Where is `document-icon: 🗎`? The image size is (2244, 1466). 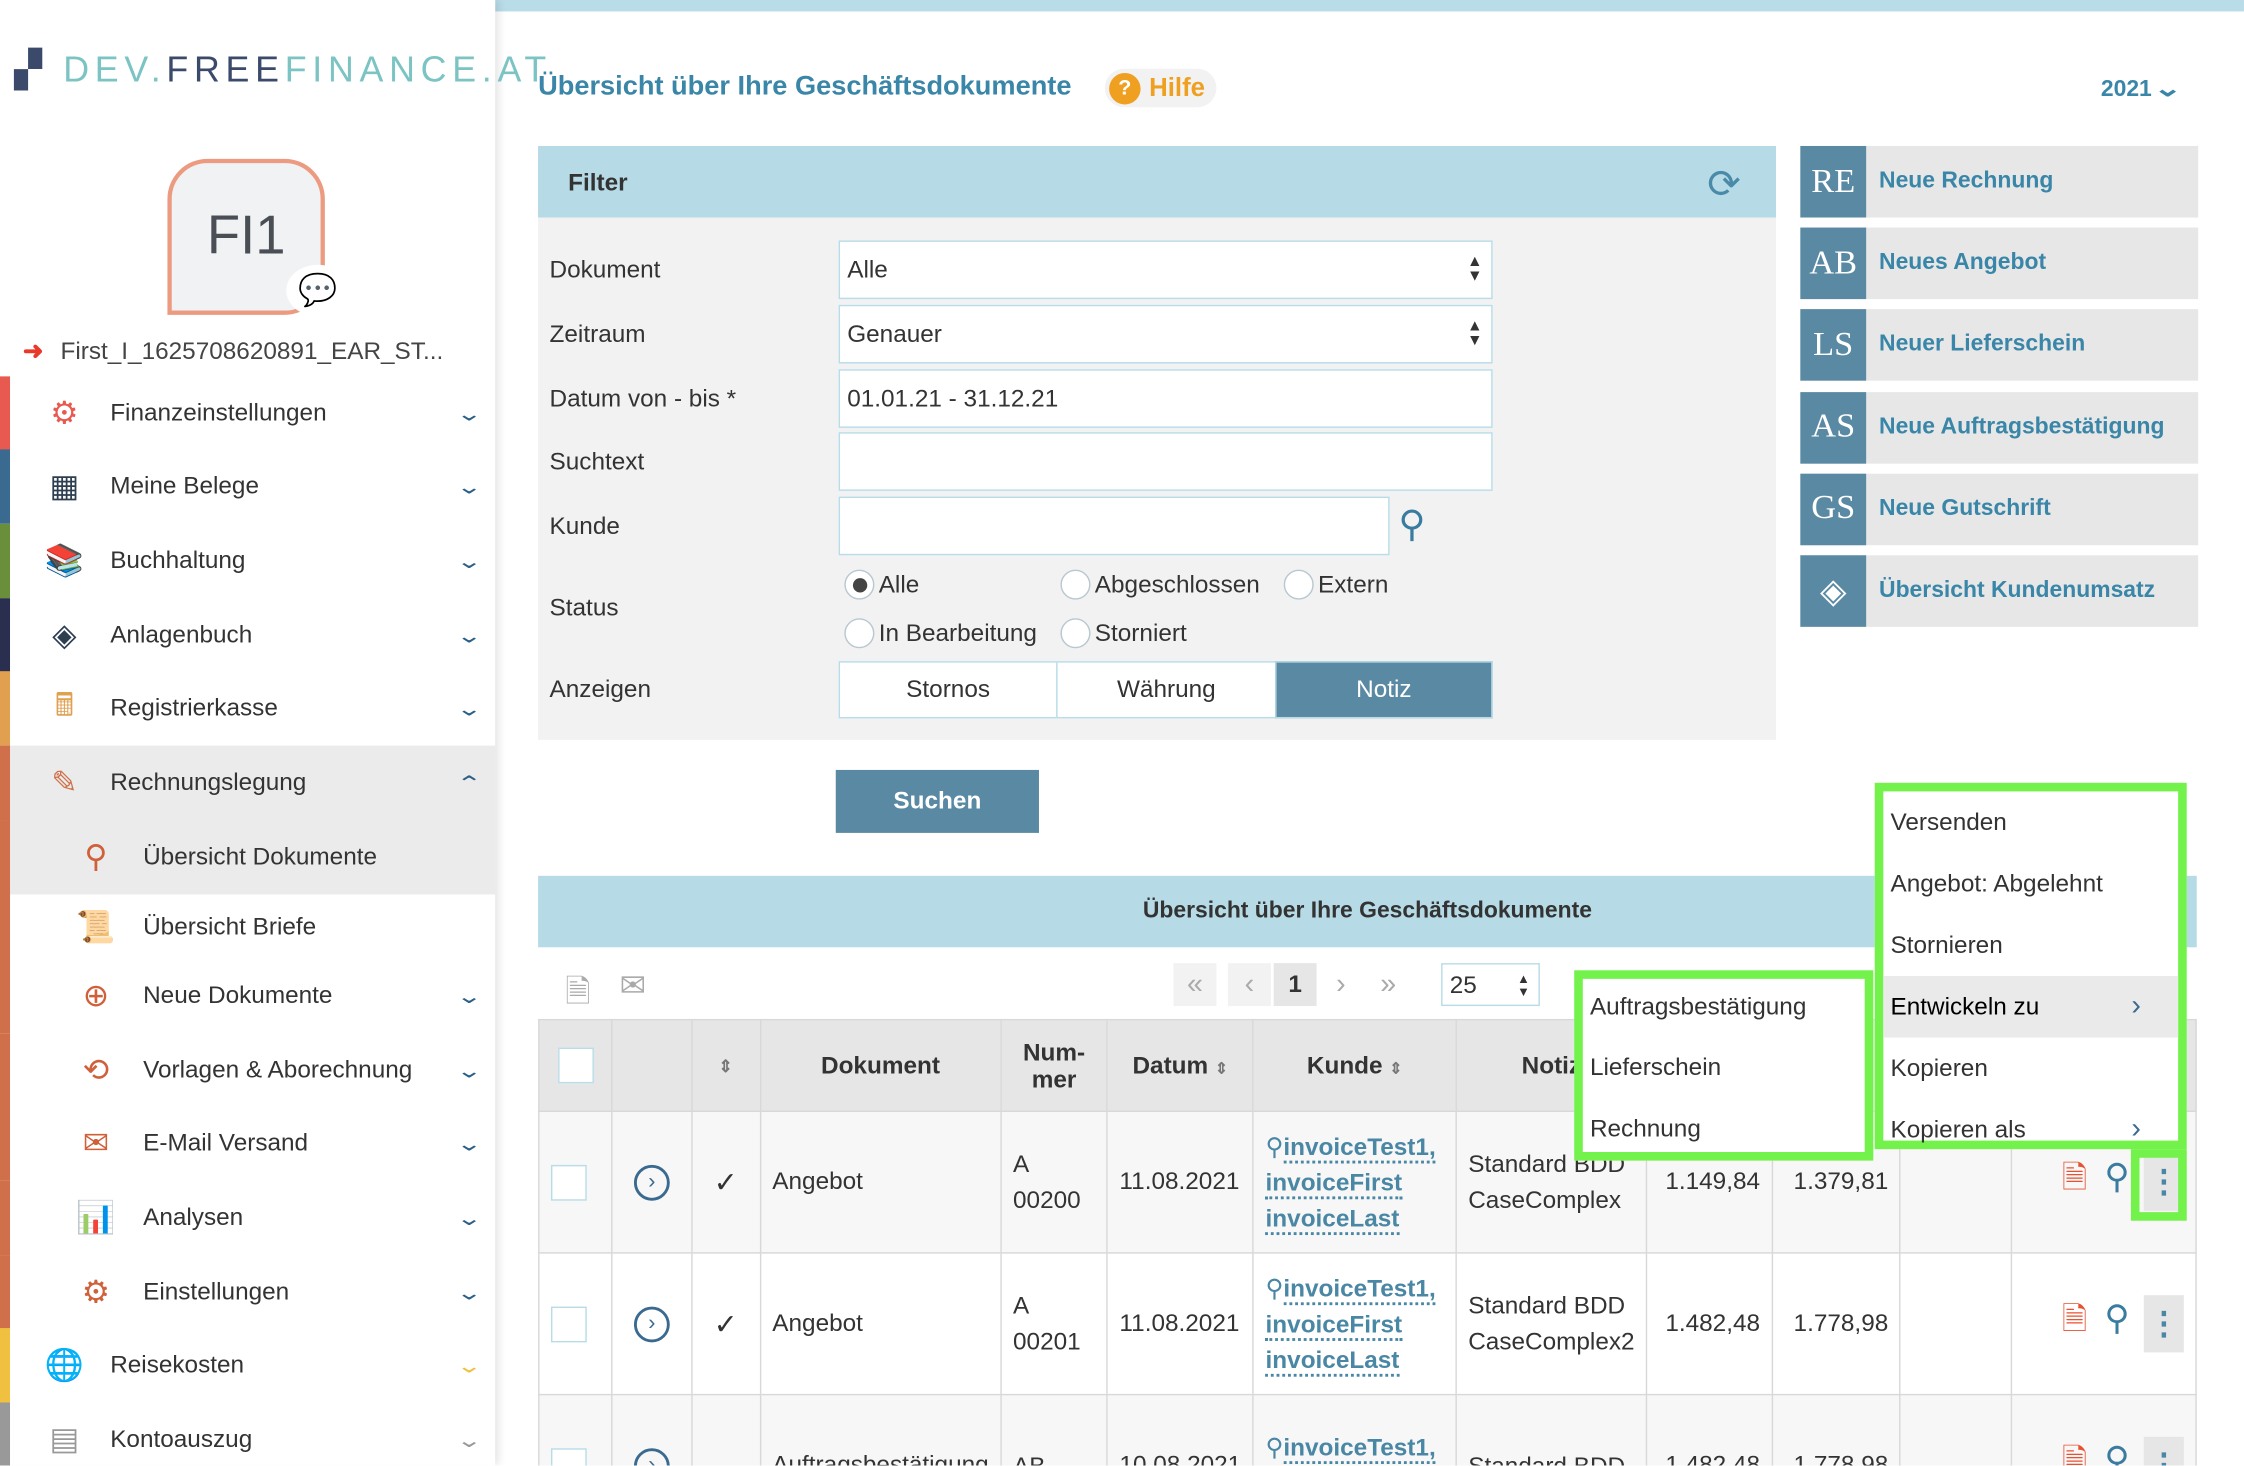 document-icon: 🗎 is located at coordinates (578, 991).